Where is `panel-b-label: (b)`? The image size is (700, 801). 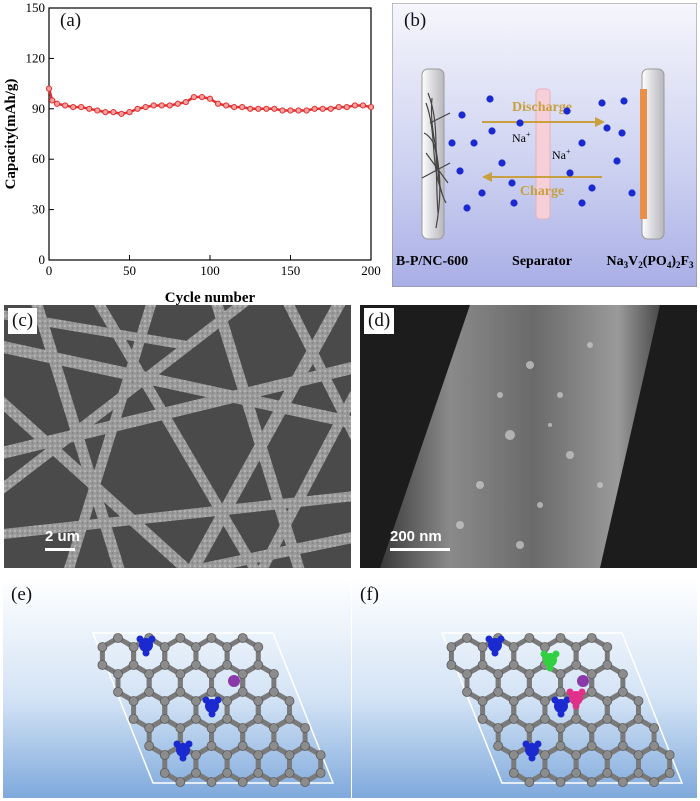
panel-b-label: (b) is located at coordinates (415, 20).